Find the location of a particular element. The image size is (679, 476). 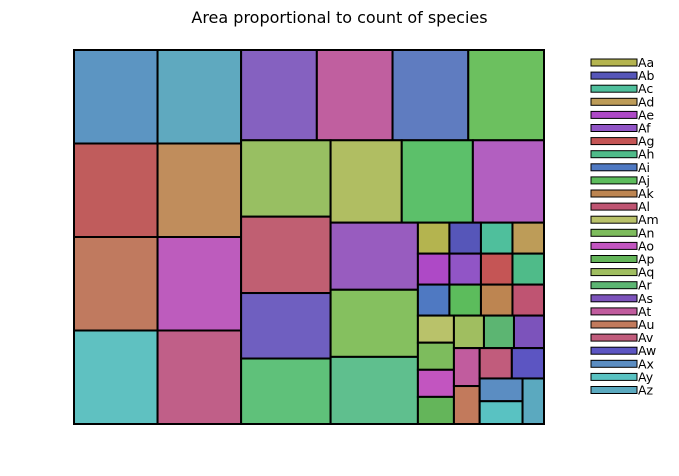

legend-swatch-ab is located at coordinates (614, 75).